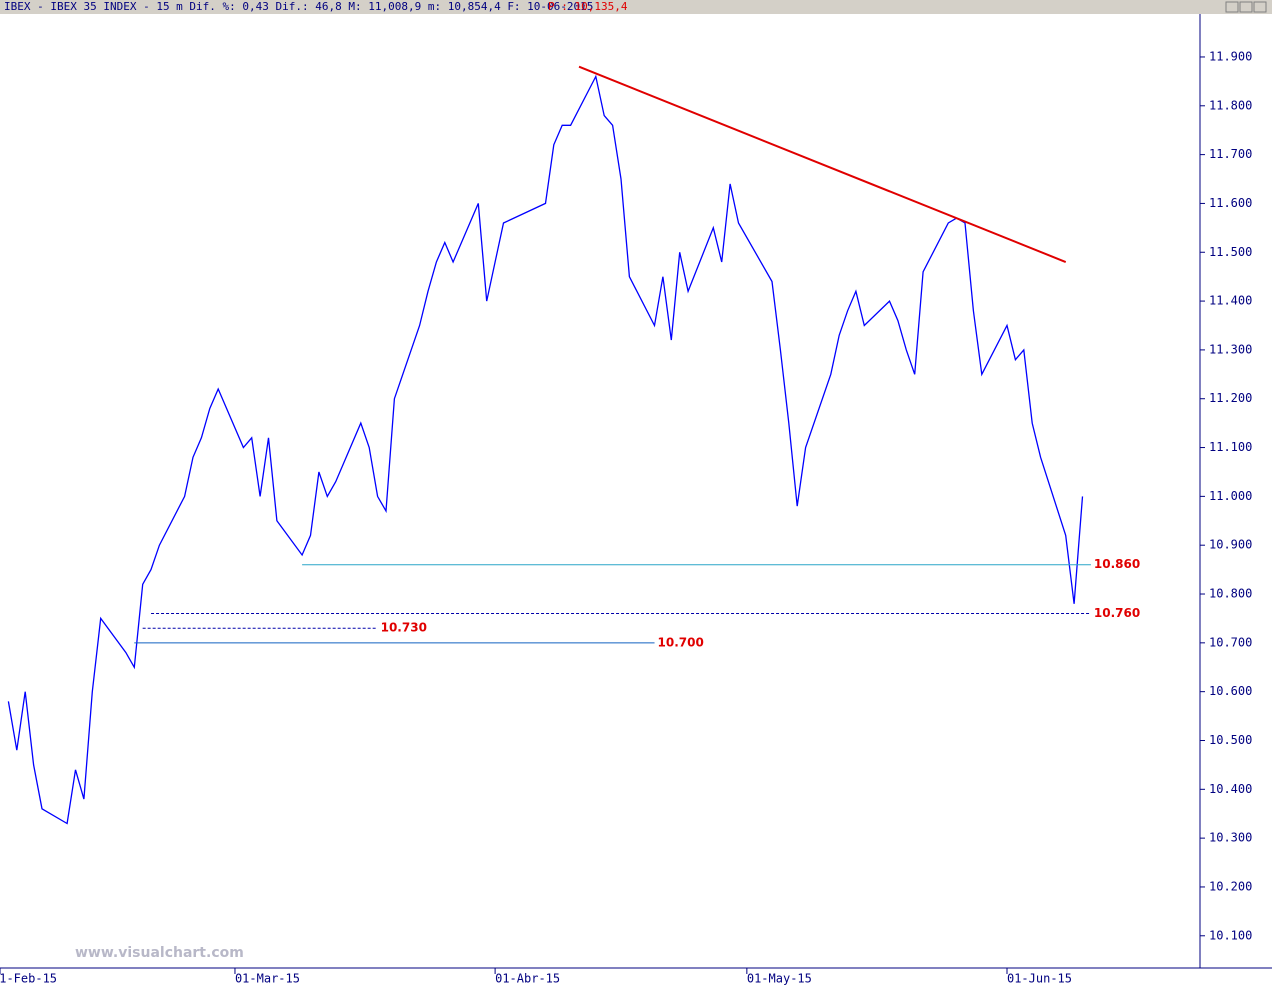 The width and height of the screenshot is (1272, 989). I want to click on trend-line, so click(822, 164).